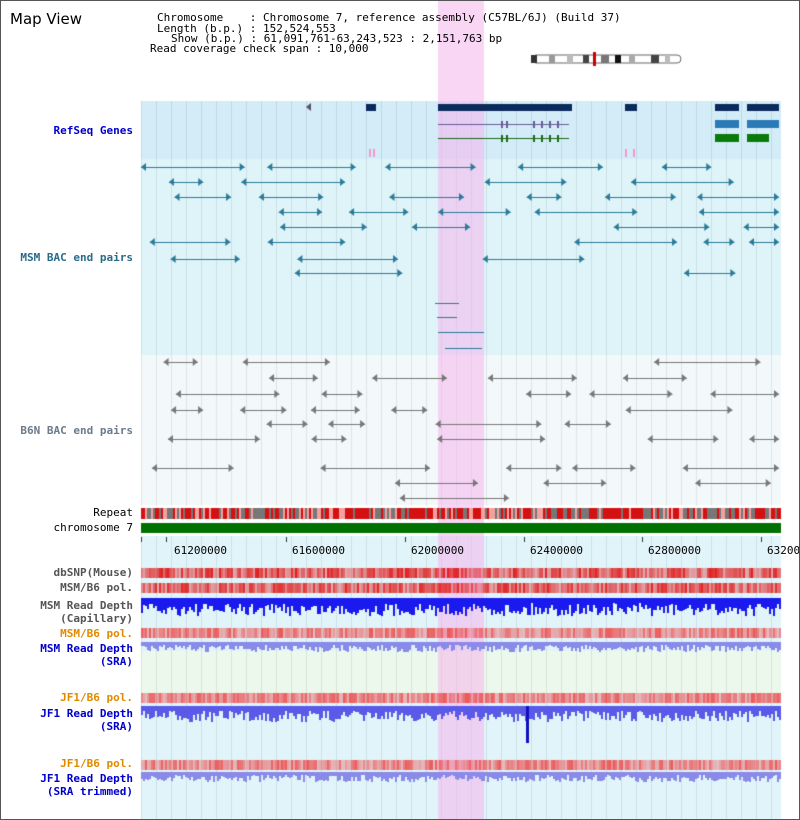 The height and width of the screenshot is (820, 800). What do you see at coordinates (86, 778) in the screenshot?
I see `jf1-read-depth-trimmed-line1: JF1 Read Depth` at bounding box center [86, 778].